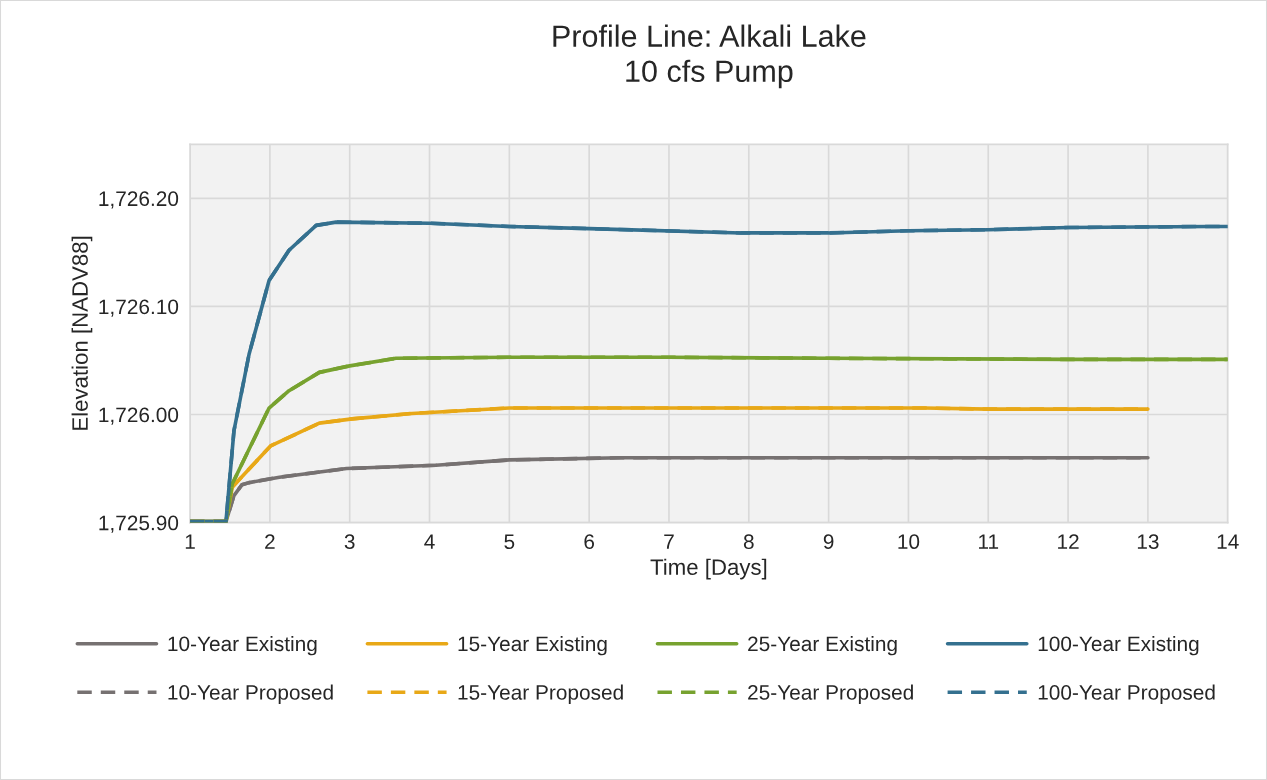 The width and height of the screenshot is (1267, 780). Describe the element at coordinates (989, 541) in the screenshot. I see `x-tick-label: 11` at that location.